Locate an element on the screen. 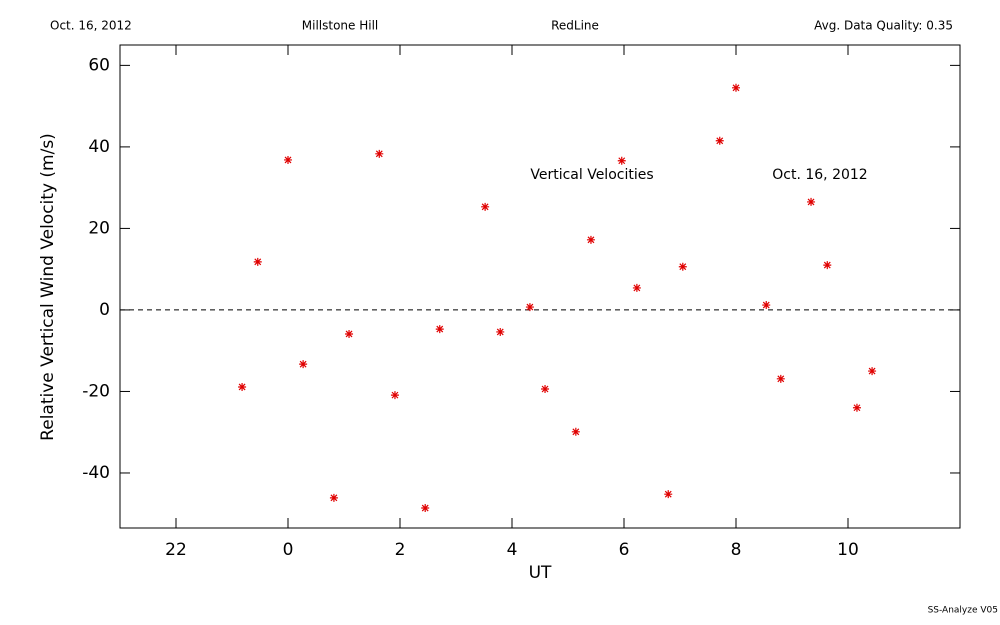 The width and height of the screenshot is (1000, 625). y-axis-label: Relative Vertical Wind Velocity (m/s) is located at coordinates (48, 287).